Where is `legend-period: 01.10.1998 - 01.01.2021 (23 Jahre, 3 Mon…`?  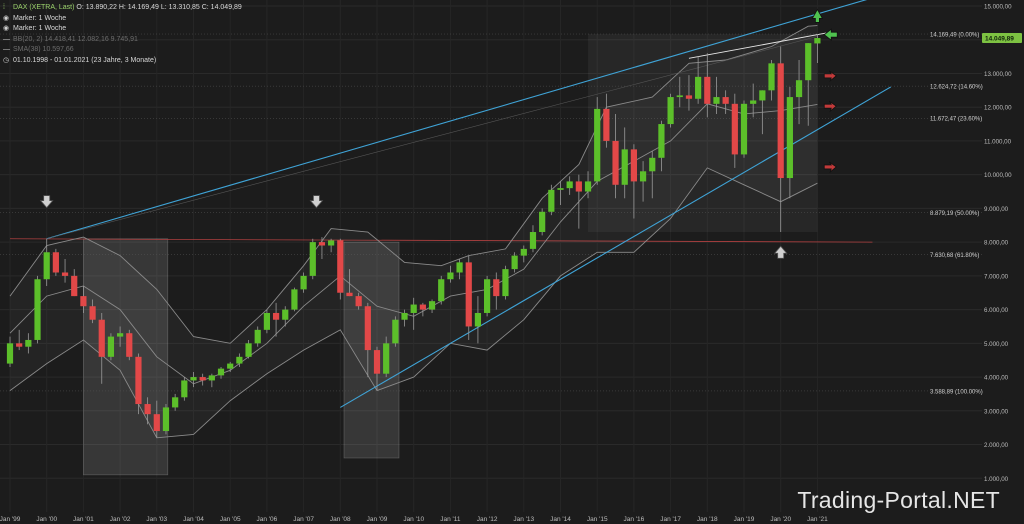
legend-period: 01.10.1998 - 01.01.2021 (23 Jahre, 3 Mon… is located at coordinates (85, 60).